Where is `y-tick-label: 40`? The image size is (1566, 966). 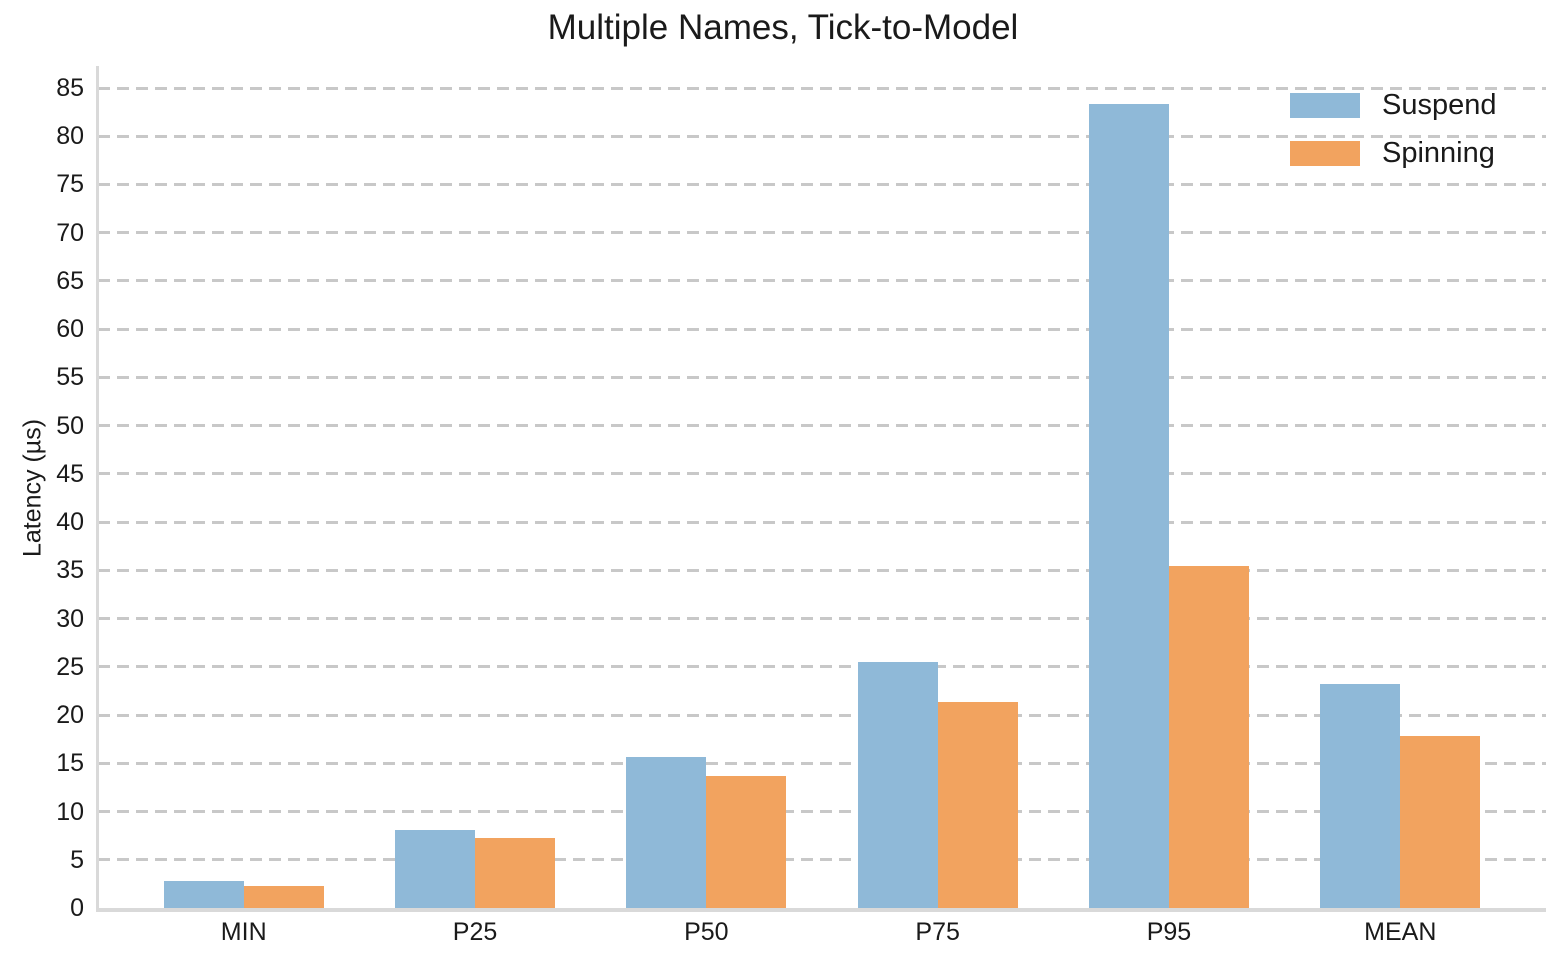 y-tick-label: 40 is located at coordinates (70, 522).